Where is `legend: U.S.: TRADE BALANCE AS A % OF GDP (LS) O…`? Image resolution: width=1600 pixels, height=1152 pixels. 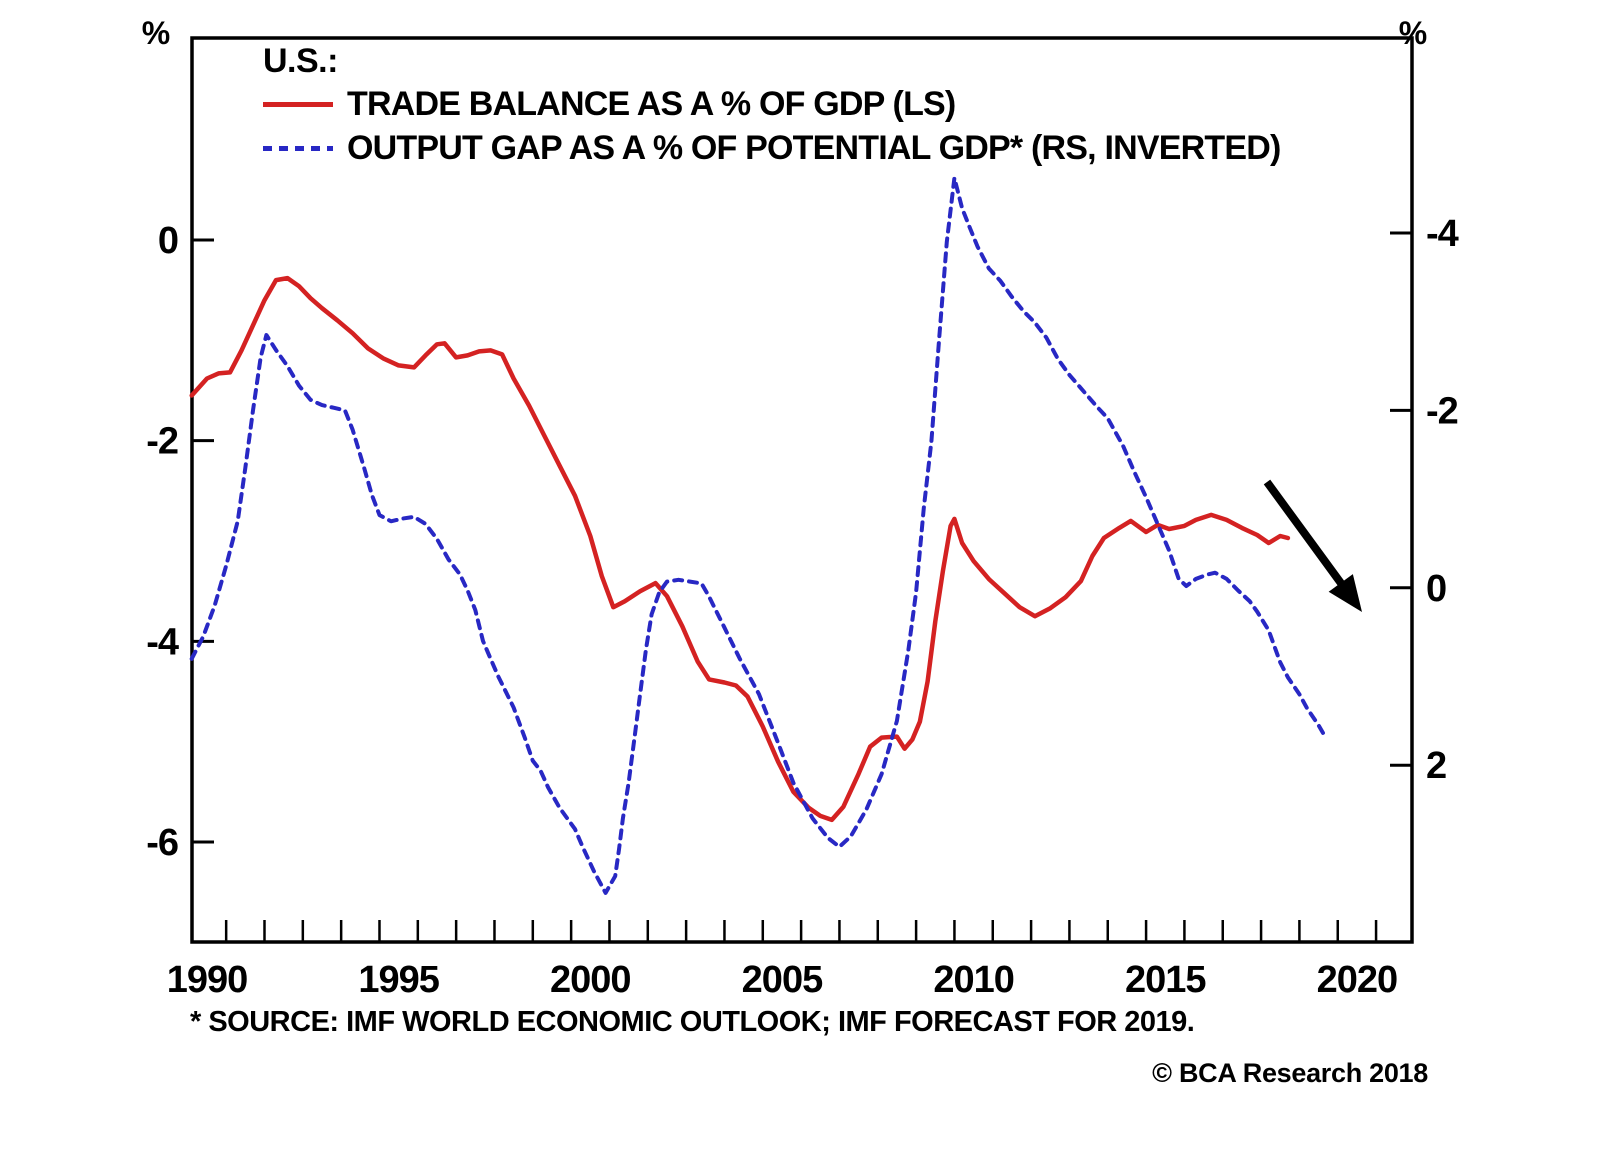
legend: U.S.: TRADE BALANCE AS A % OF GDP (LS) O… is located at coordinates (772, 105).